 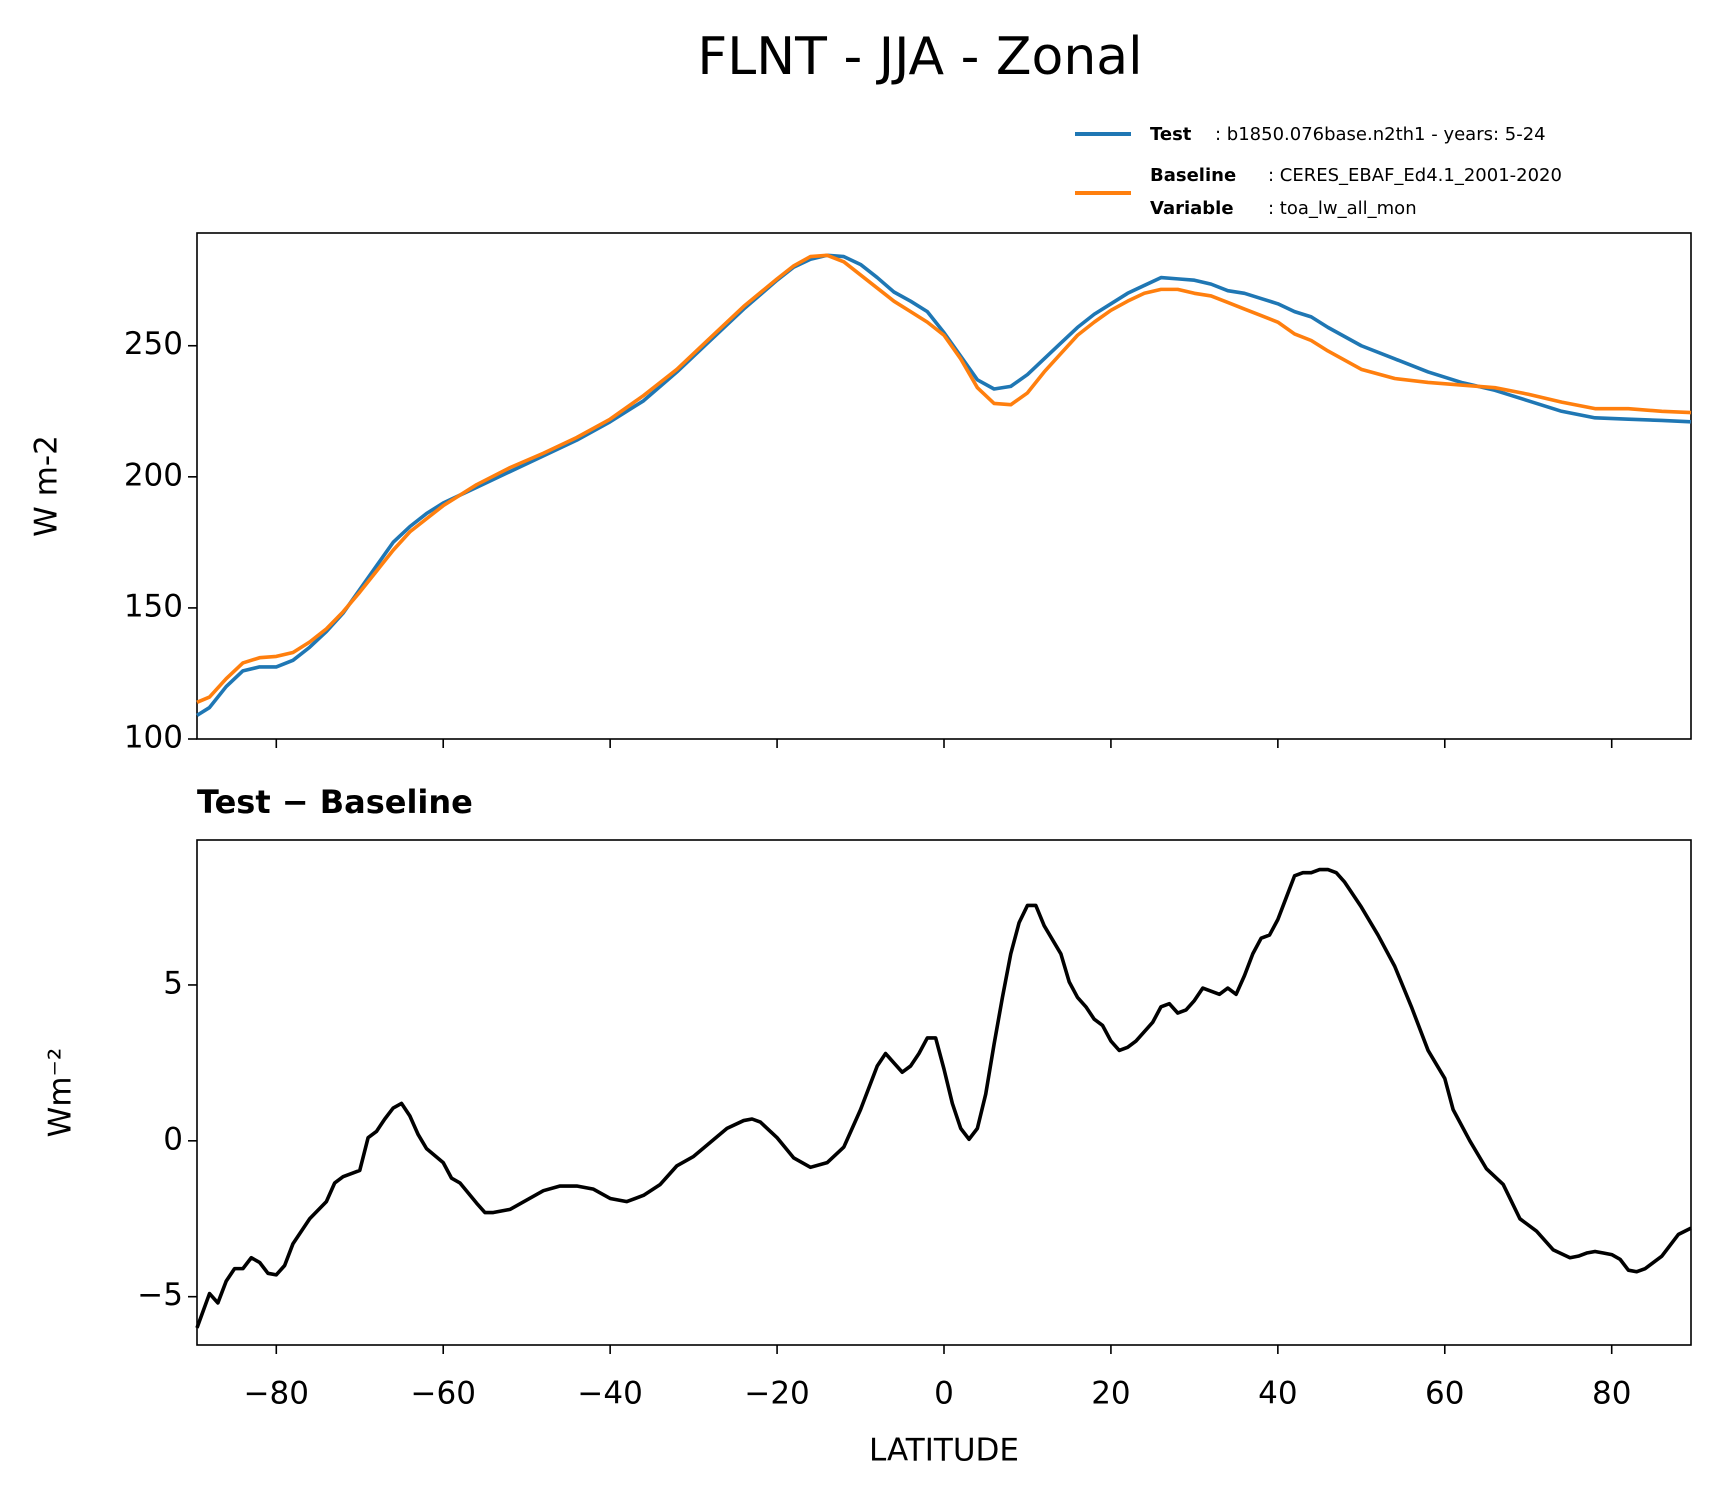 I want to click on x-tick-label: 20, so click(x=1110, y=1394).